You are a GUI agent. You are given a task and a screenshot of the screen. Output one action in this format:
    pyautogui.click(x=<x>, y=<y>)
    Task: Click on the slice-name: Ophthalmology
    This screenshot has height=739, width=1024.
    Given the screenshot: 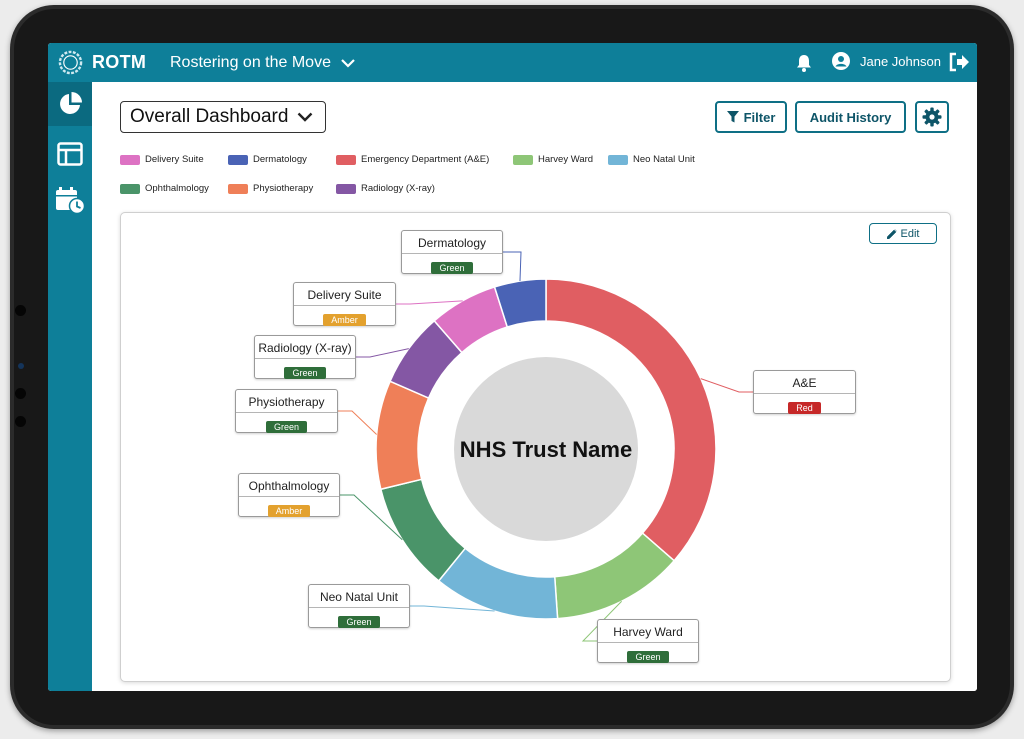 What is the action you would take?
    pyautogui.click(x=289, y=486)
    